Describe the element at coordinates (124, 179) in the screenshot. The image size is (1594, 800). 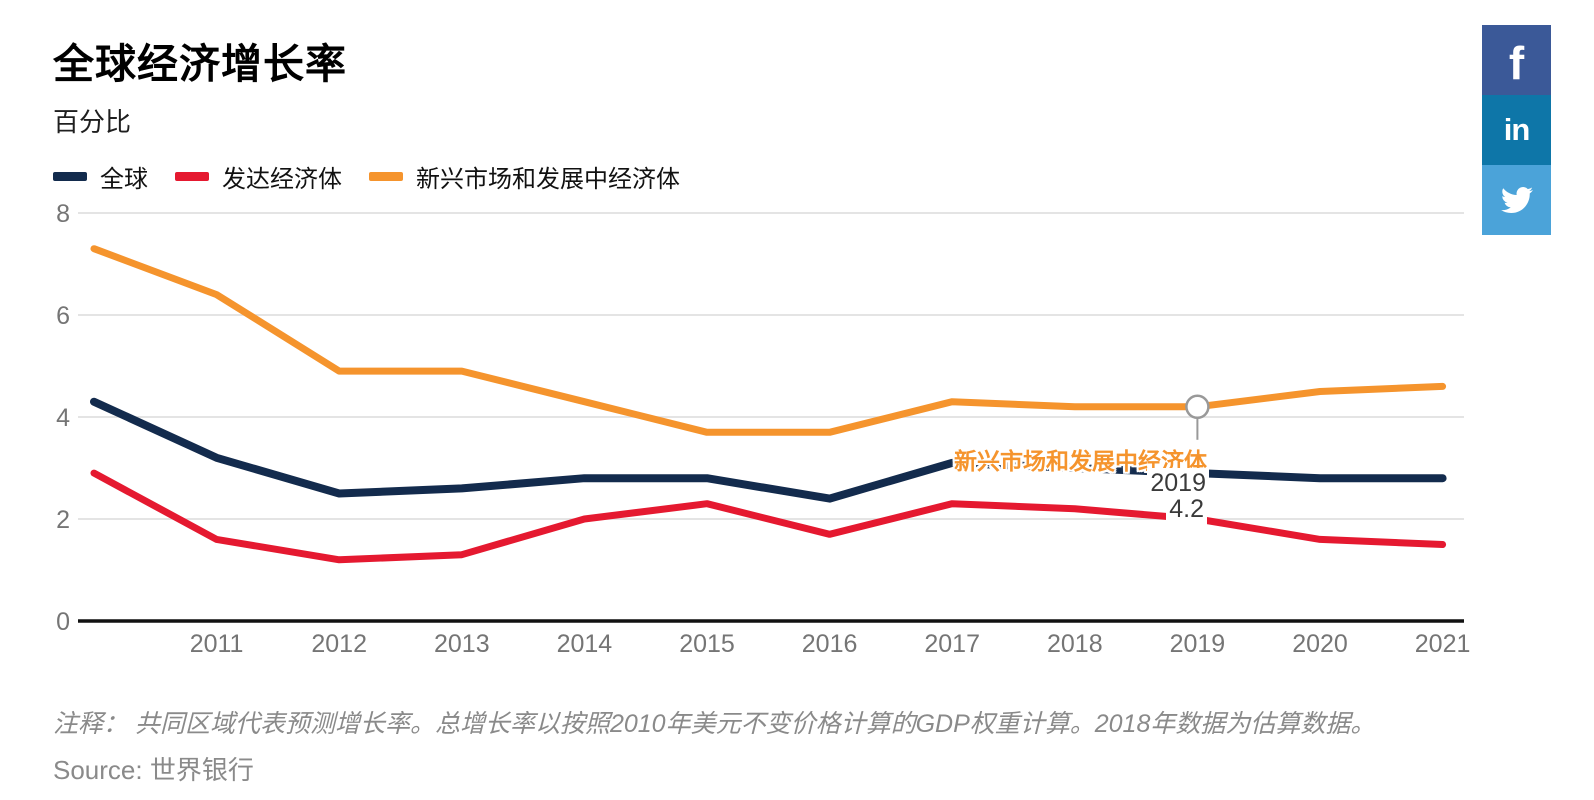
I see `legend-label-global: 全球` at that location.